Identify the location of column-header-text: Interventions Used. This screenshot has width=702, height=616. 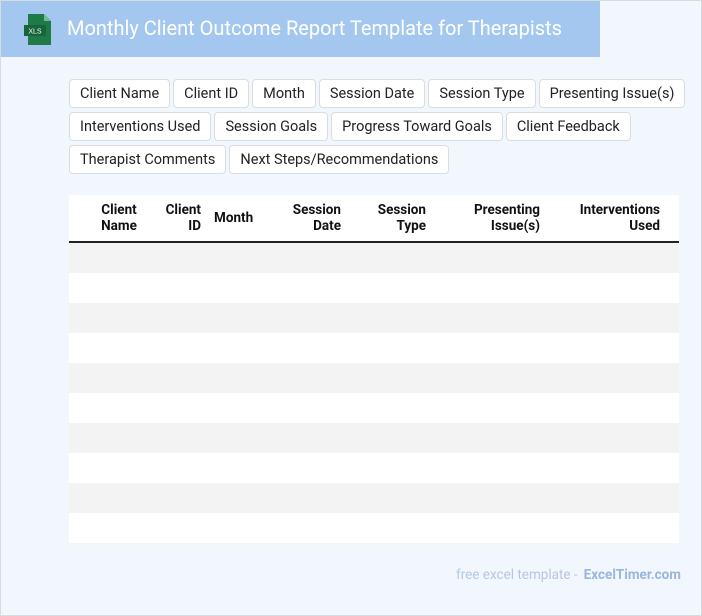
(619, 218).